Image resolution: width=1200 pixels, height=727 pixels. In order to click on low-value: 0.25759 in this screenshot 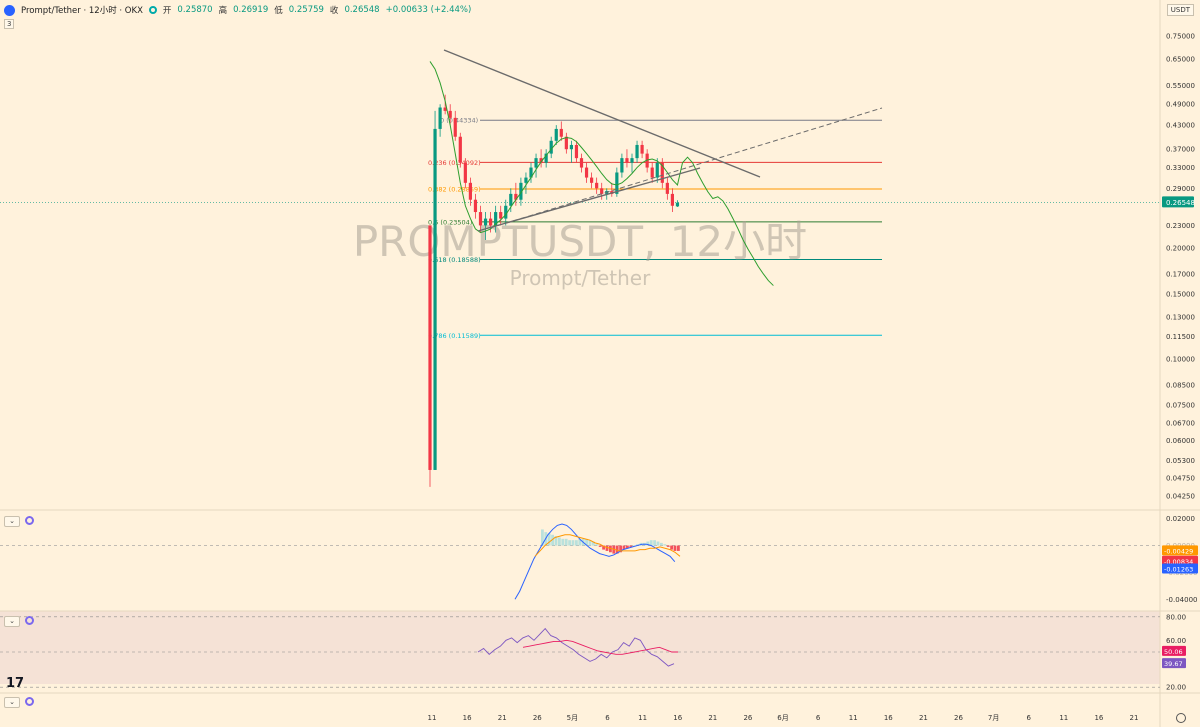, I will do `click(306, 10)`.